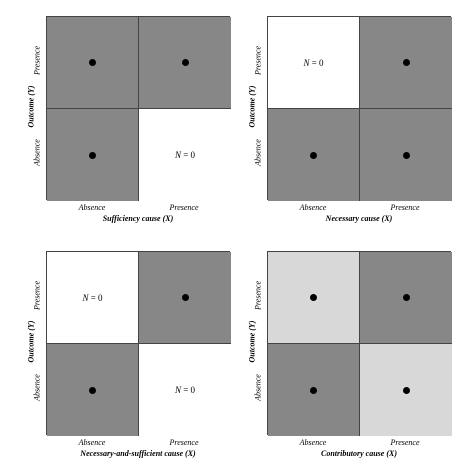 This screenshot has width=474, height=474. Describe the element at coordinates (358, 453) in the screenshot. I see `x-axis-label: Contributory cause (X)` at that location.